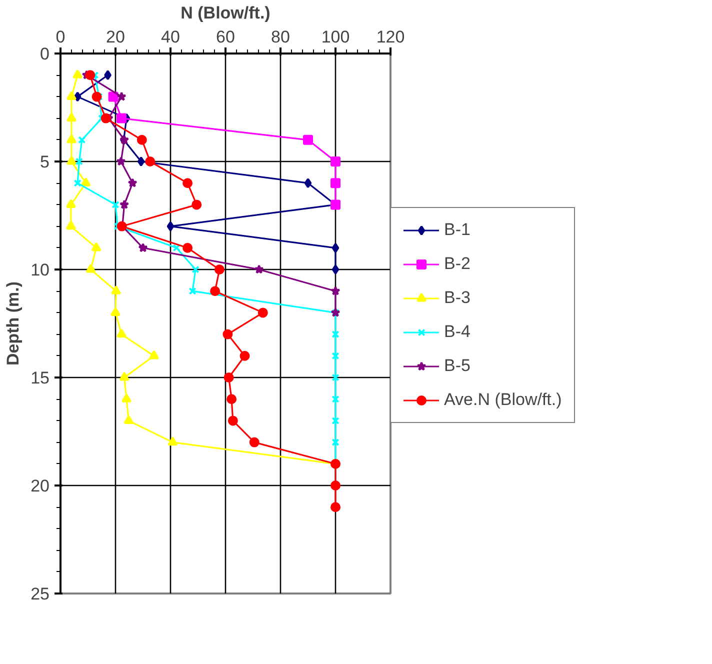  What do you see at coordinates (503, 400) in the screenshot?
I see `legend-label: Ave.N (Blow/ft.)` at bounding box center [503, 400].